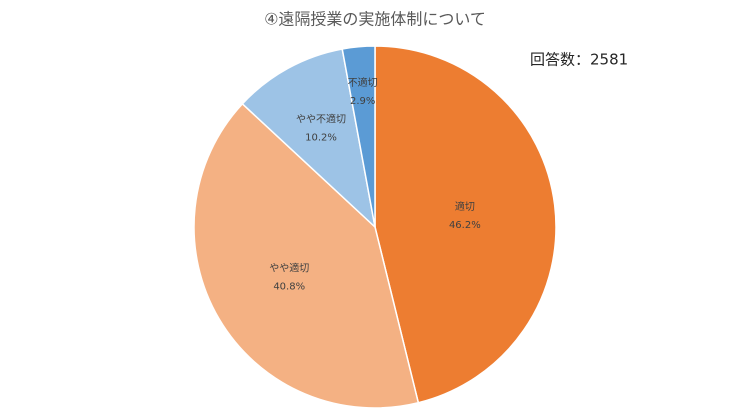 The width and height of the screenshot is (750, 418). Describe the element at coordinates (321, 119) in the screenshot. I see `slice-label: やや不適切` at that location.